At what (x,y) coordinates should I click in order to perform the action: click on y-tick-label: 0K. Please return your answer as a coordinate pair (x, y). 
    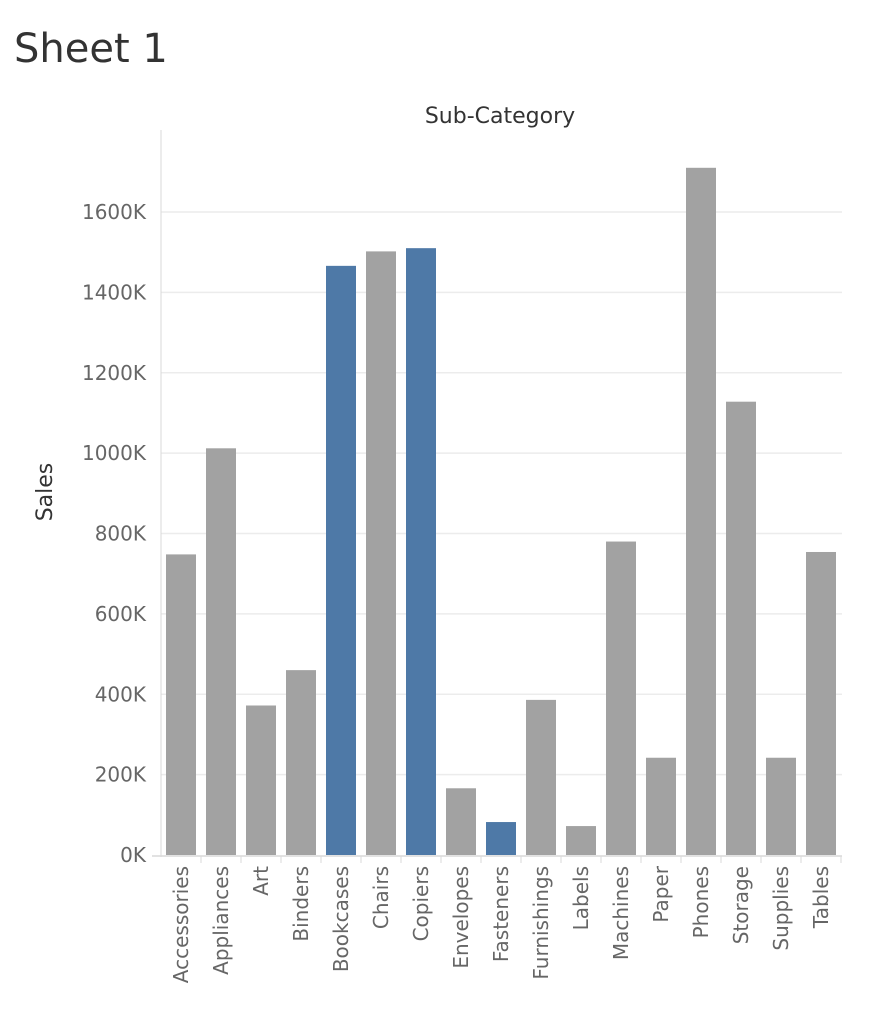
    Looking at the image, I should click on (133, 855).